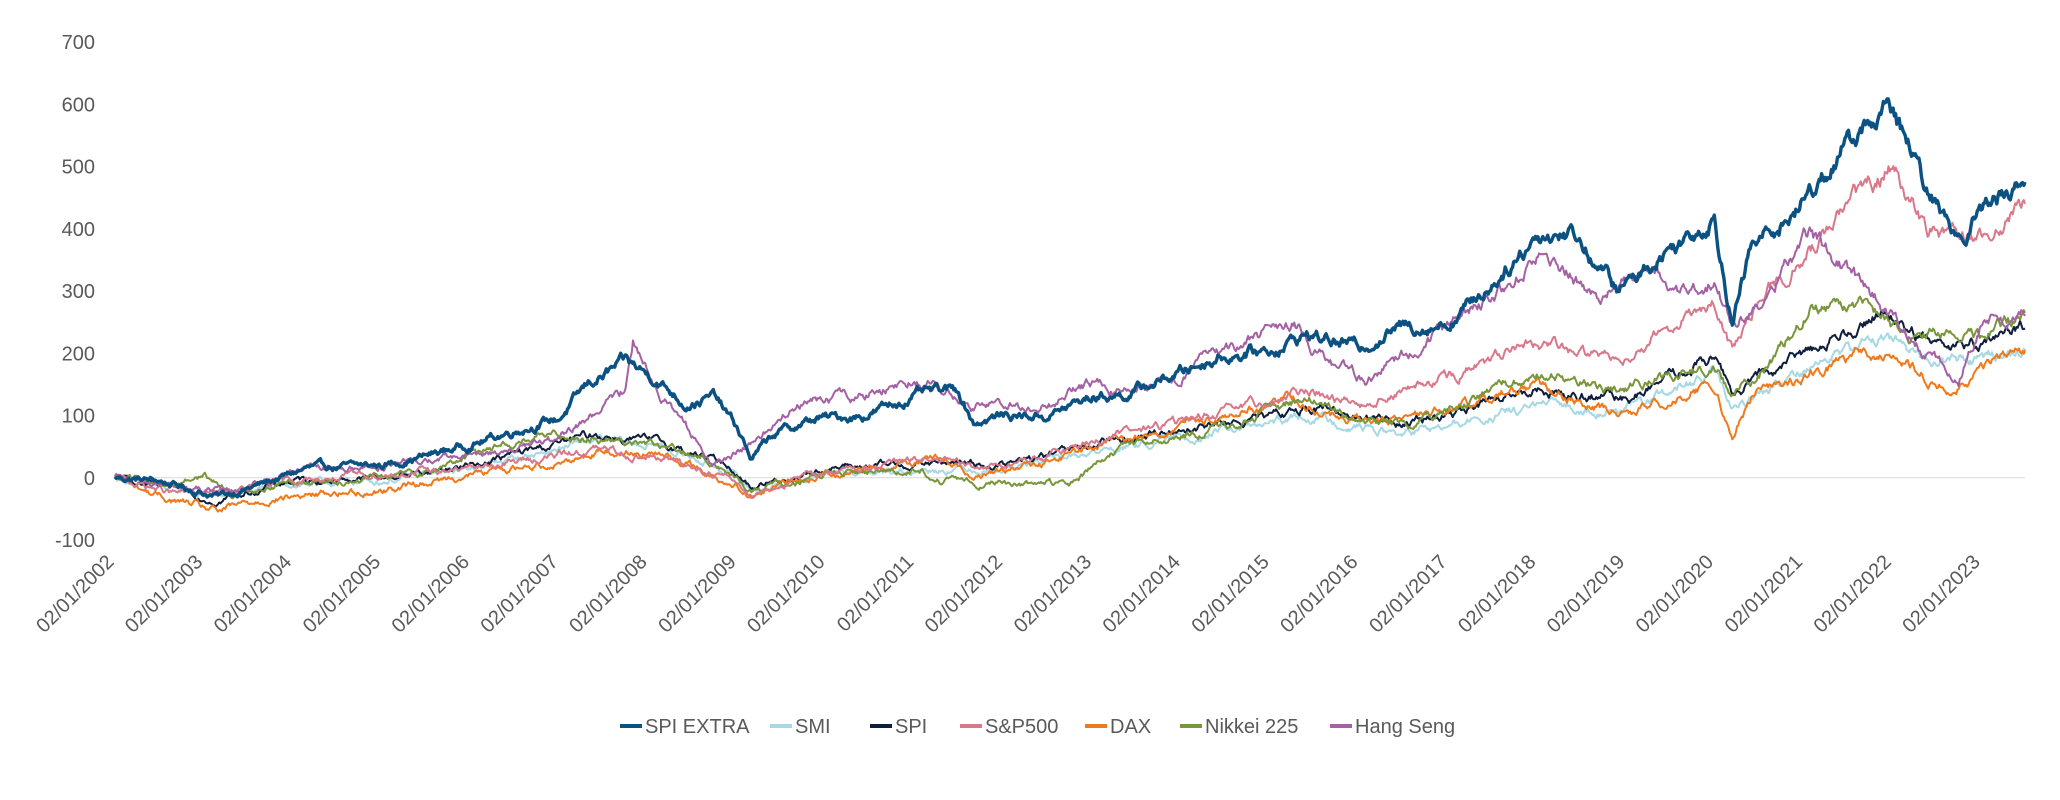 The image size is (2060, 800). What do you see at coordinates (89, 479) in the screenshot?
I see `y-tick-label: 0` at bounding box center [89, 479].